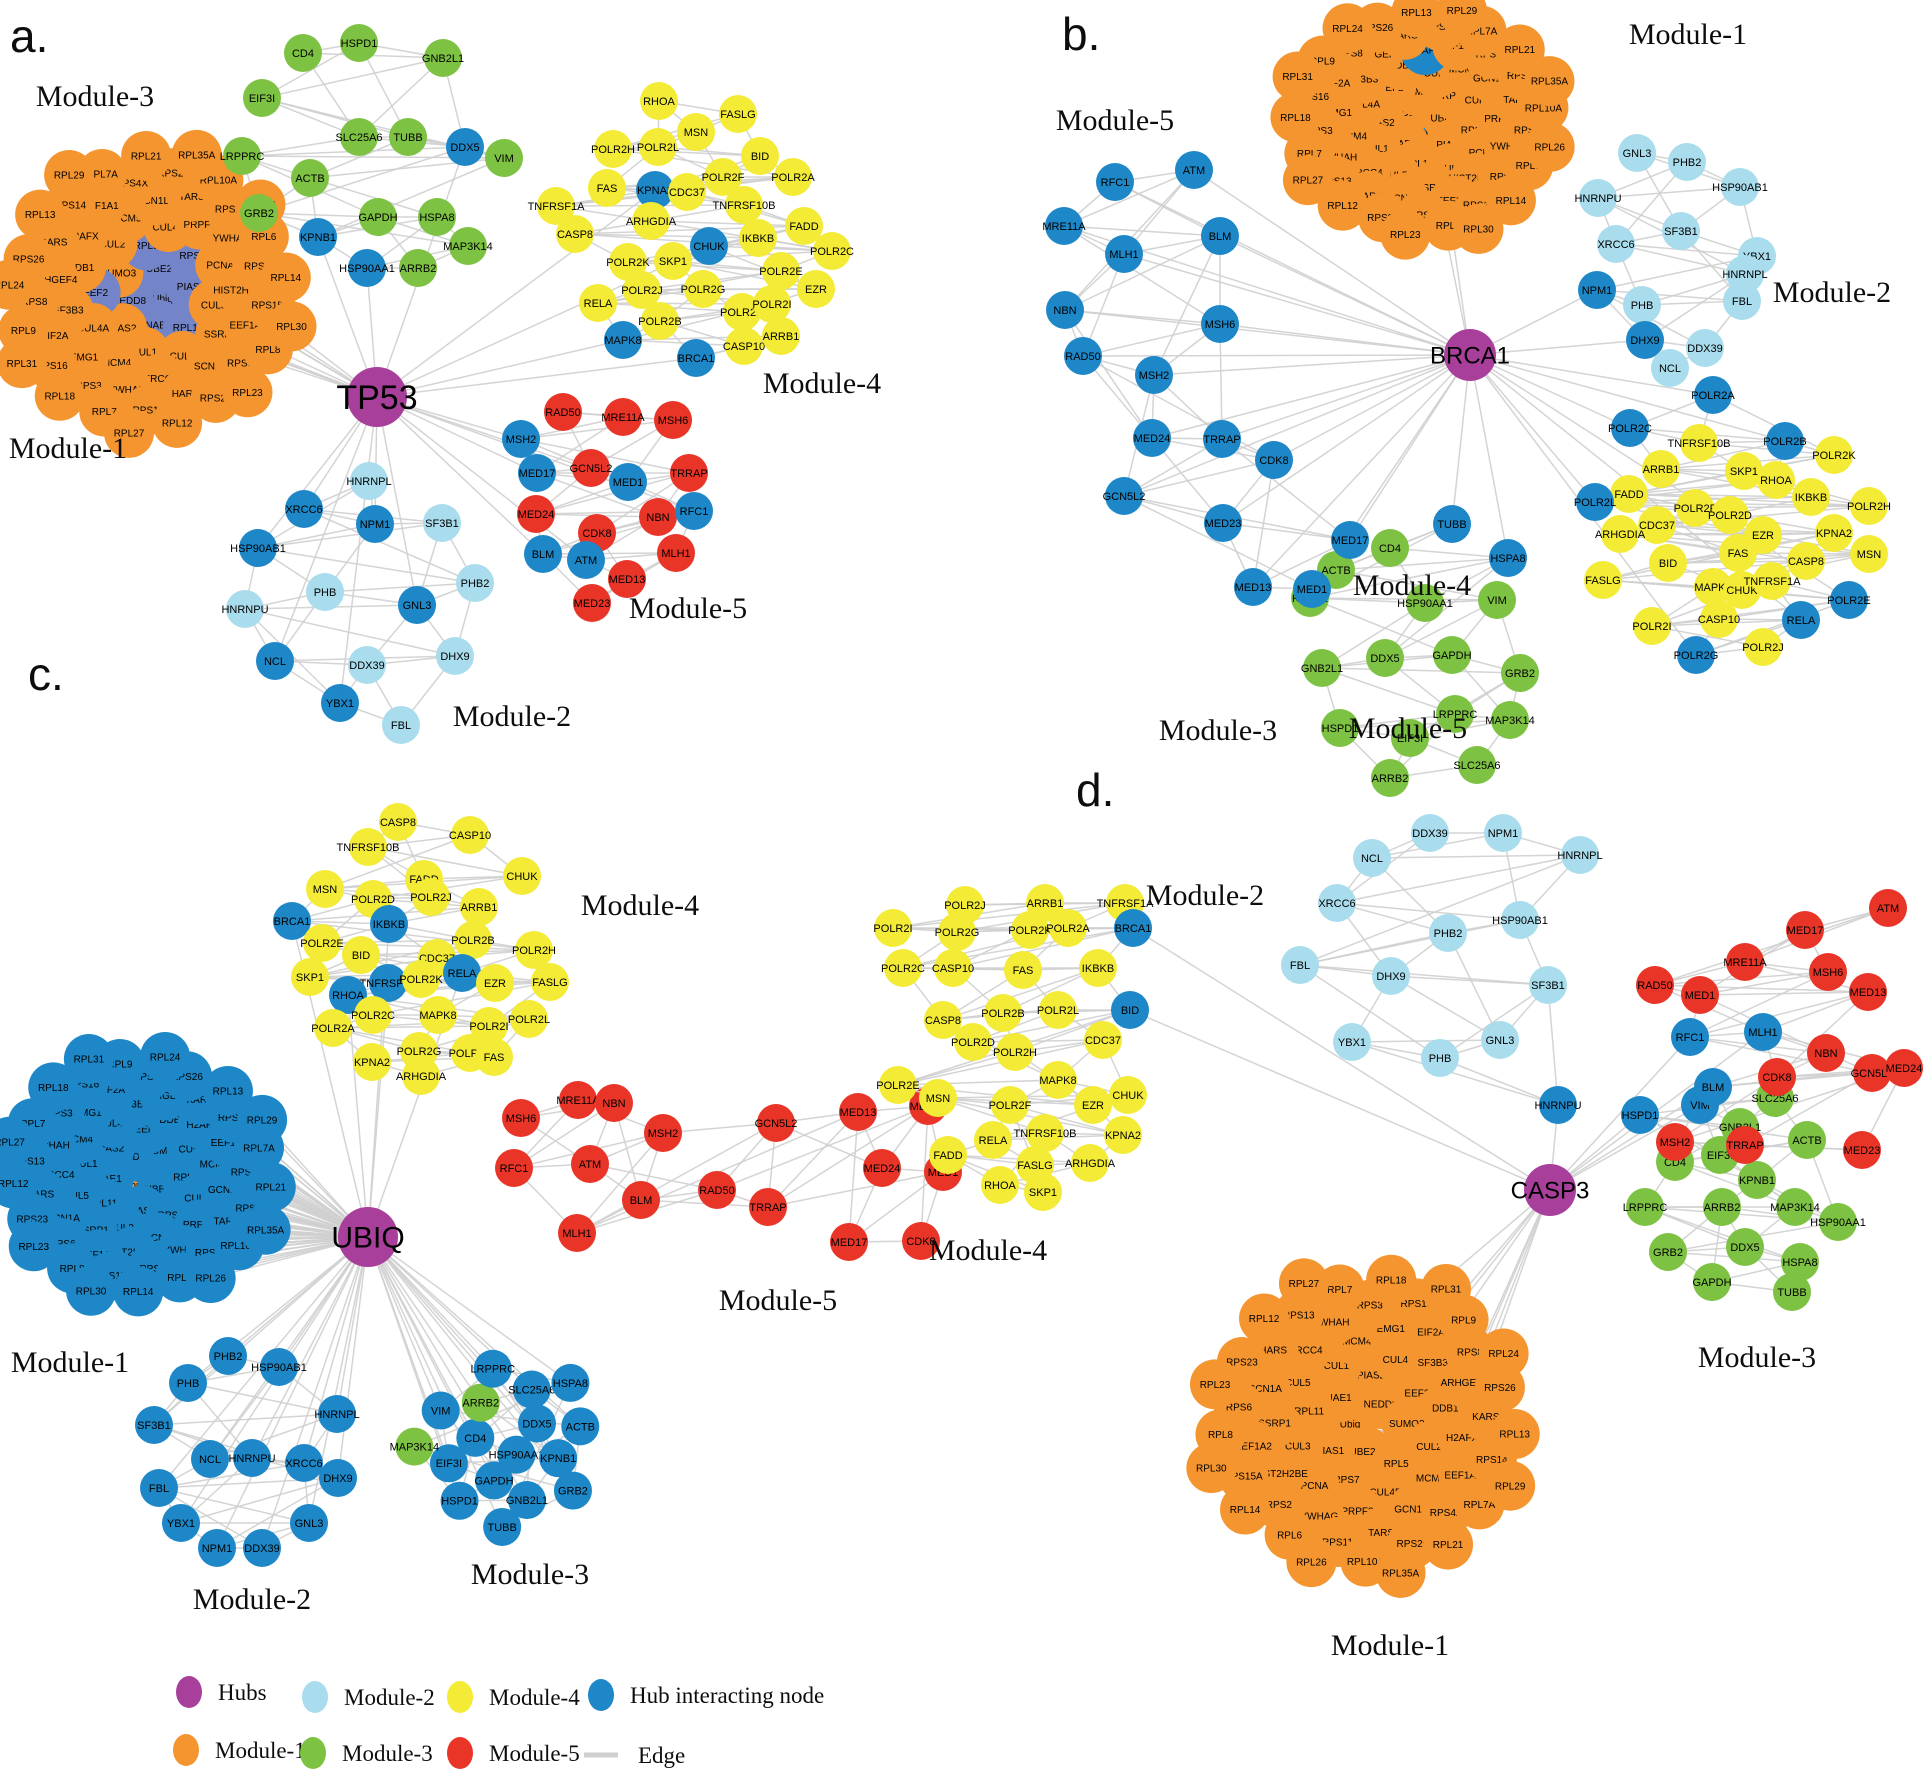 The height and width of the screenshot is (1775, 1923). I want to click on node-d-RELA, so click(993, 1140).